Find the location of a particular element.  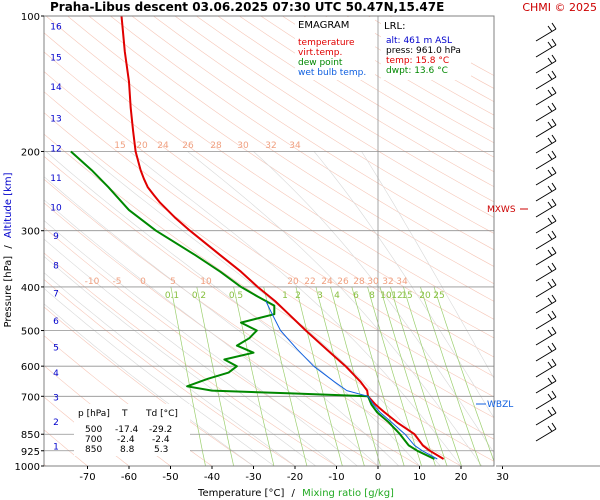

lrl-background is located at coordinates (426, 48).